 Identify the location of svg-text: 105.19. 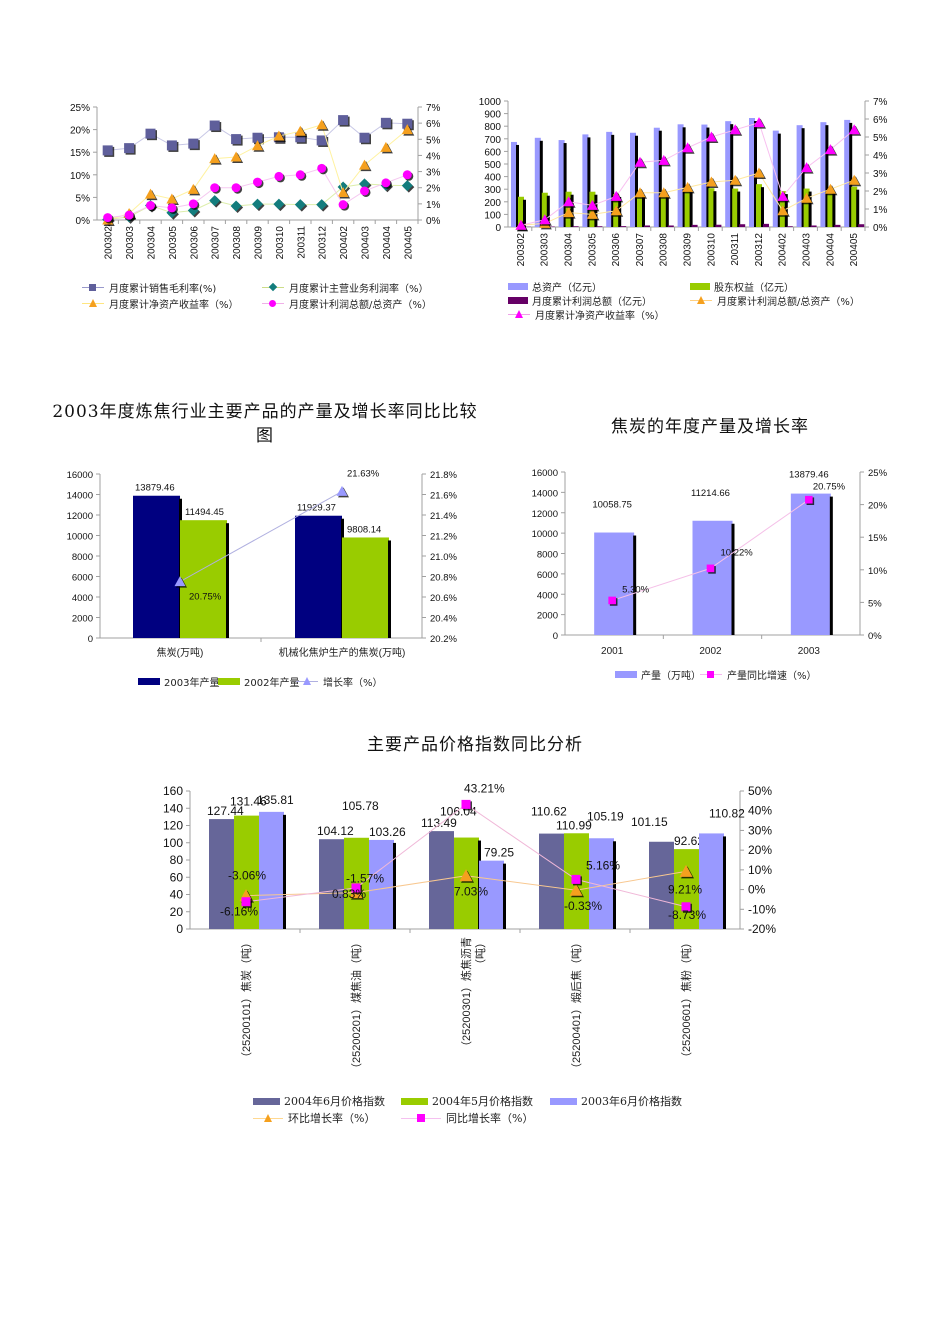
(605, 816).